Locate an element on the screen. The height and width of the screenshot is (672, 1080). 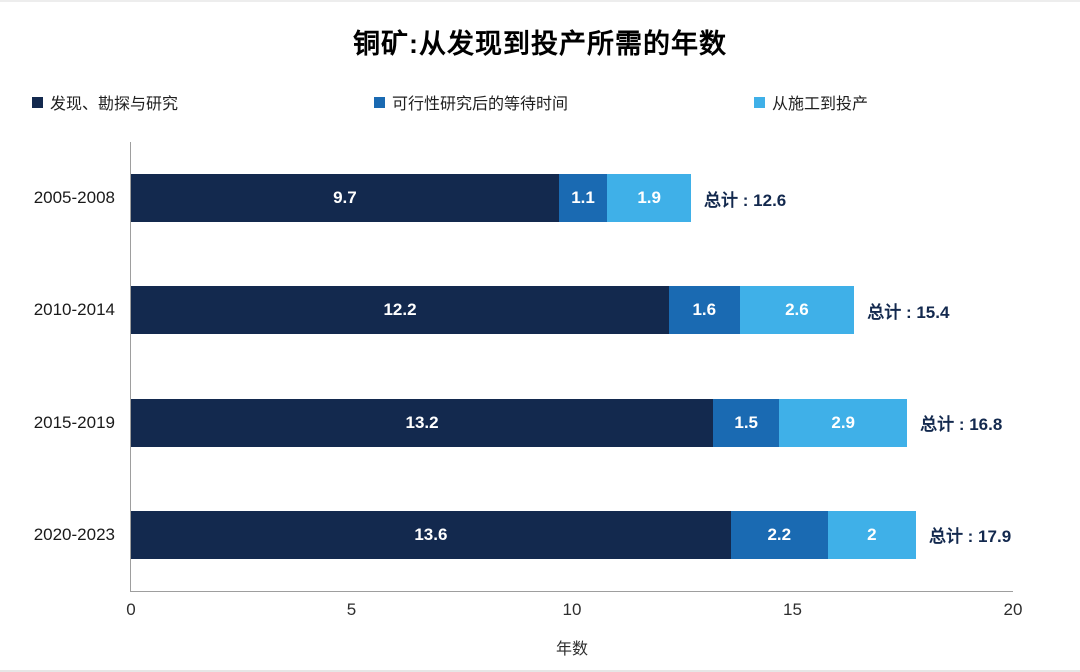
bar-segment: 2.6 is located at coordinates (797, 310).